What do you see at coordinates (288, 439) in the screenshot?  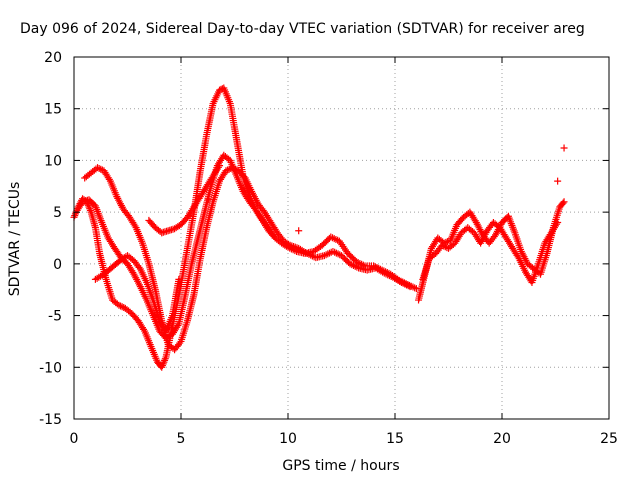 I see `x-tick-label: 10` at bounding box center [288, 439].